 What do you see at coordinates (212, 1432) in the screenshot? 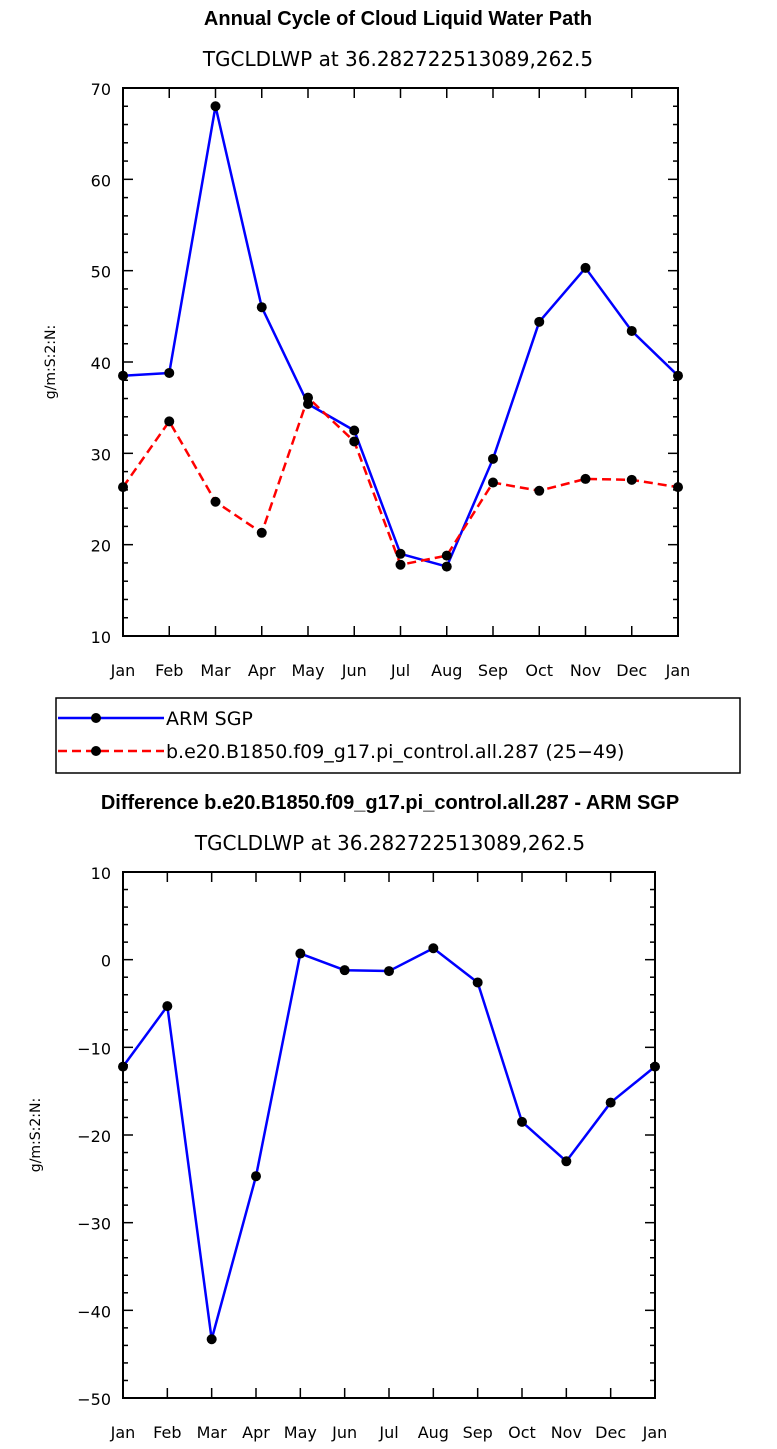
I see `chart-2-x-tick-label: Mar` at bounding box center [212, 1432].